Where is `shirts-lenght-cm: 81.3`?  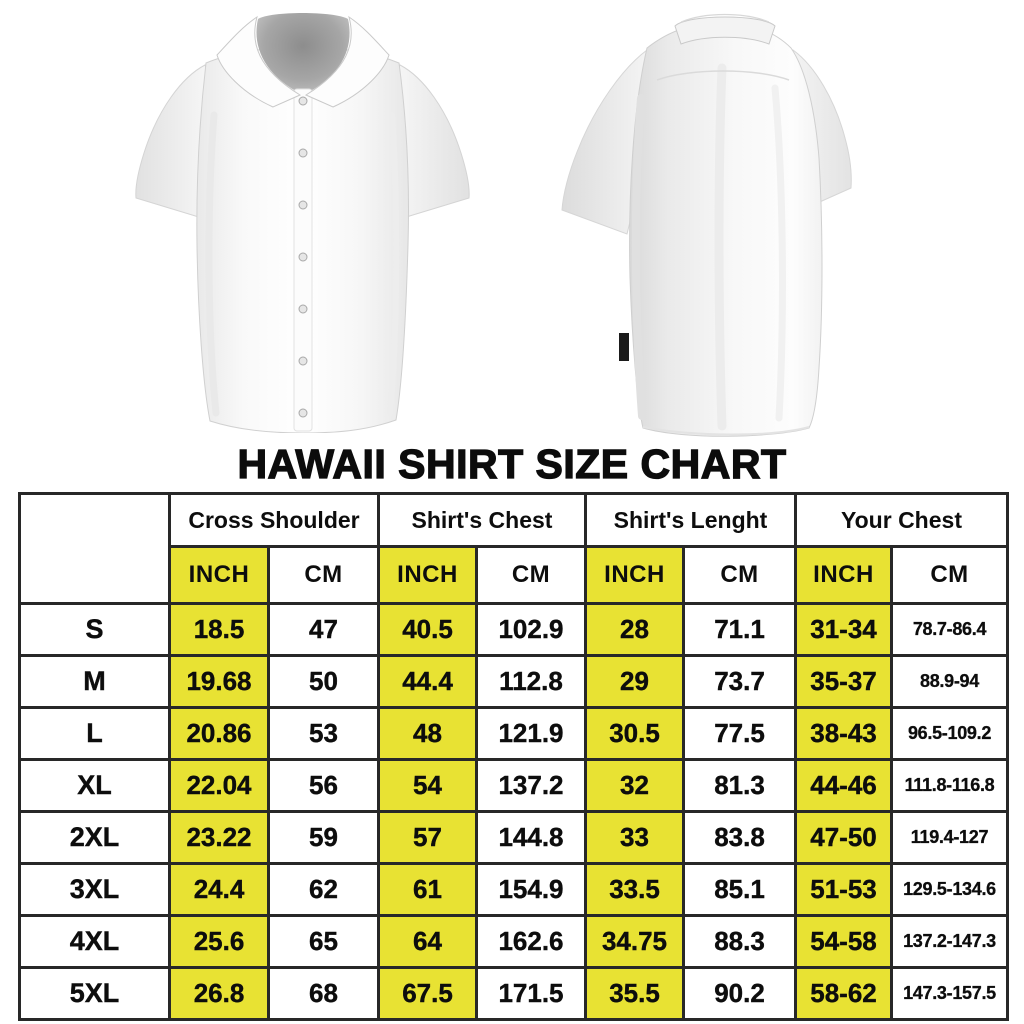 shirts-lenght-cm: 81.3 is located at coordinates (739, 785).